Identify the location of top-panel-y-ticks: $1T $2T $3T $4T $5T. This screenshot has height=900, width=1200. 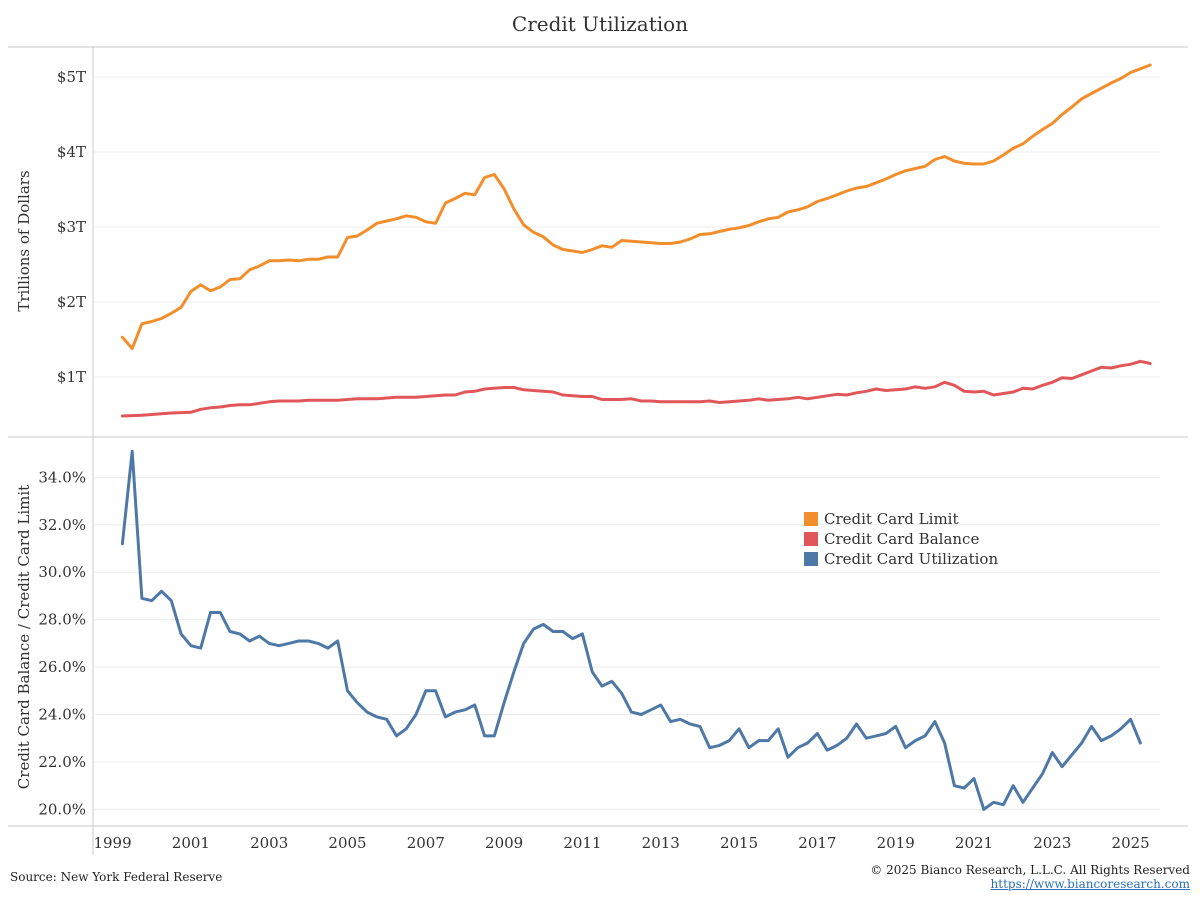
(71, 227).